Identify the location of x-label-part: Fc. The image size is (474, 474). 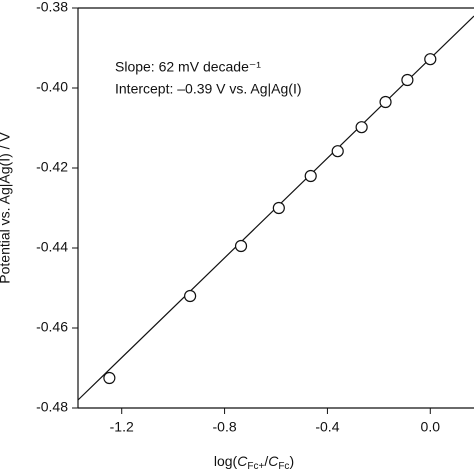
(283, 466).